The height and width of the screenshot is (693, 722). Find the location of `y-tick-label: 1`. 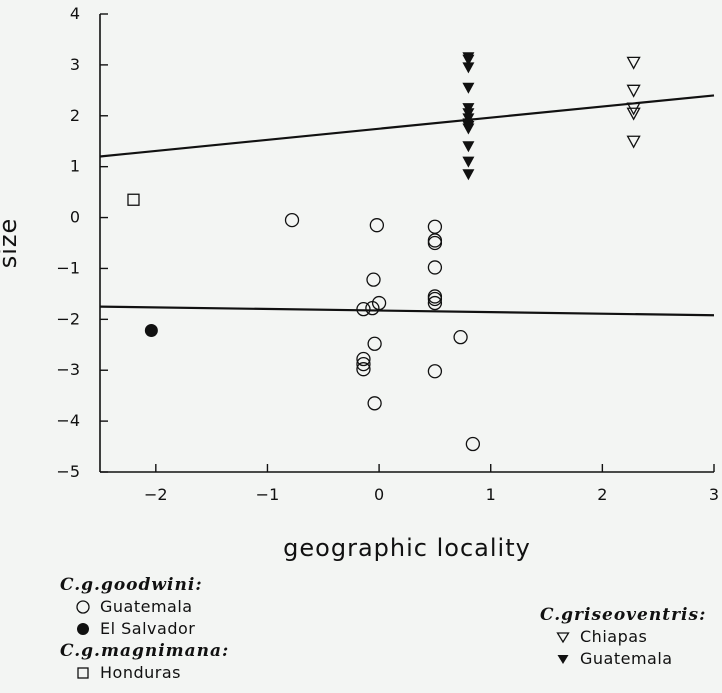

y-tick-label: 1 is located at coordinates (75, 166).